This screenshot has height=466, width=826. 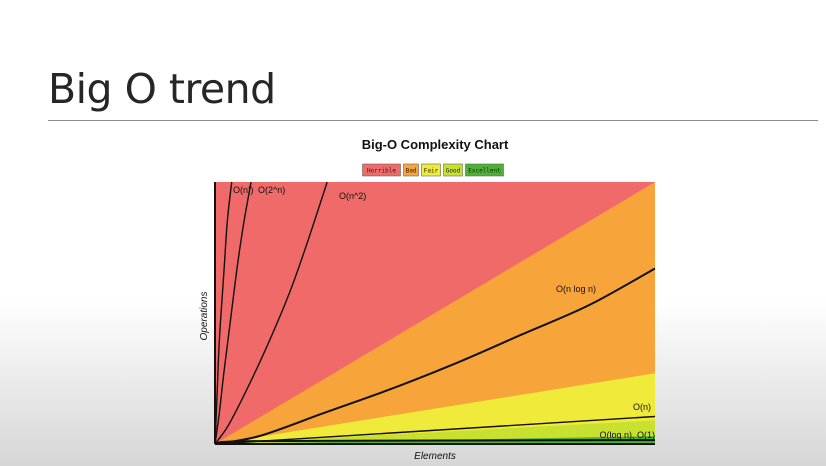 I want to click on curve-o-n, so click(x=223, y=313).